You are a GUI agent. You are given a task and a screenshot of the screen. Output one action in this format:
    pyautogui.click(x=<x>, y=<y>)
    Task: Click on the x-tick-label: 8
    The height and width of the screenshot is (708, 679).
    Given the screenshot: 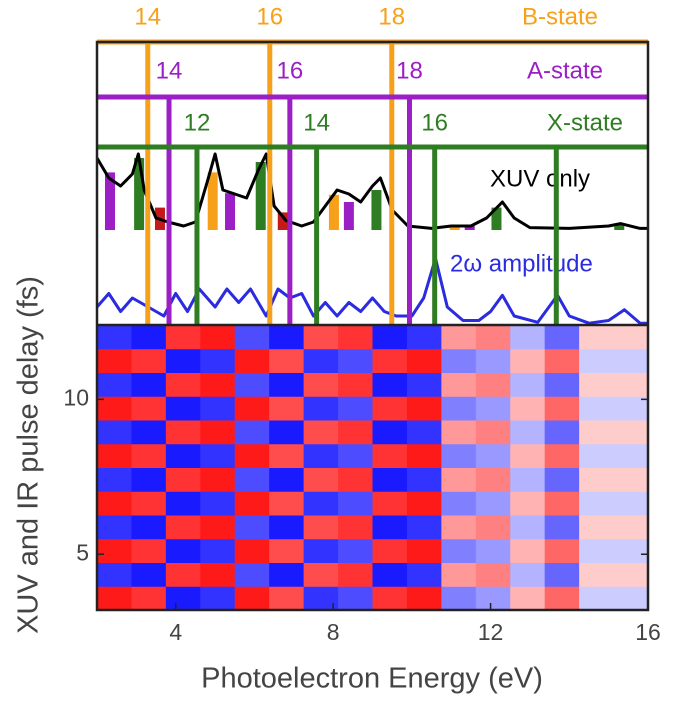 What is the action you would take?
    pyautogui.click(x=333, y=632)
    